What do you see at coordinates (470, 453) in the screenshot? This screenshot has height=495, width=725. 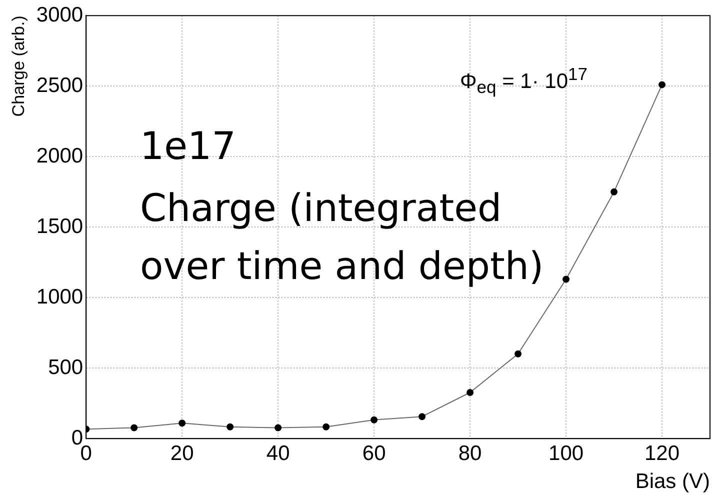 I see `x-tick-label: 80` at bounding box center [470, 453].